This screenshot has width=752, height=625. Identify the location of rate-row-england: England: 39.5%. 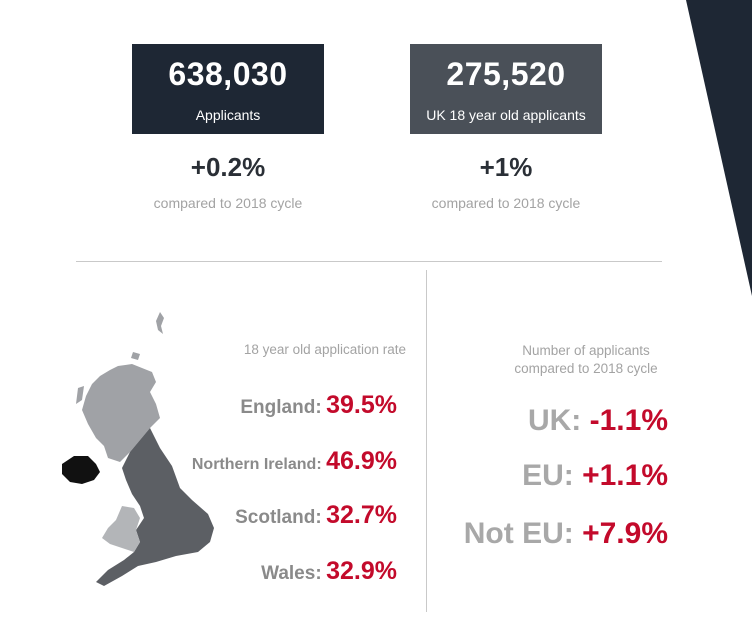
(318, 405).